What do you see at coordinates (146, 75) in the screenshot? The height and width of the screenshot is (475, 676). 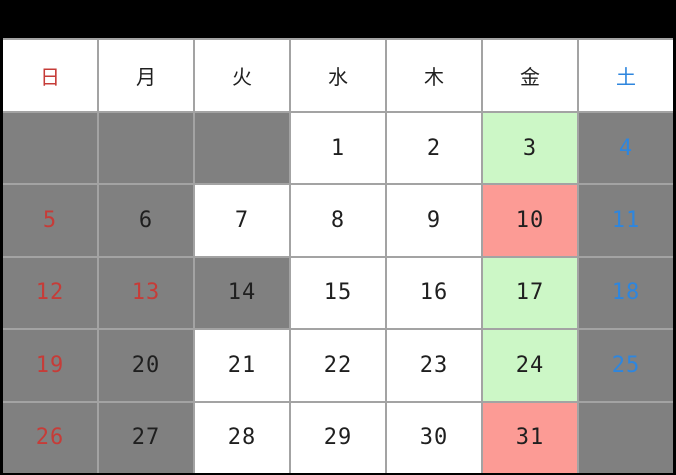 I see `weekday-header-mon: 月` at bounding box center [146, 75].